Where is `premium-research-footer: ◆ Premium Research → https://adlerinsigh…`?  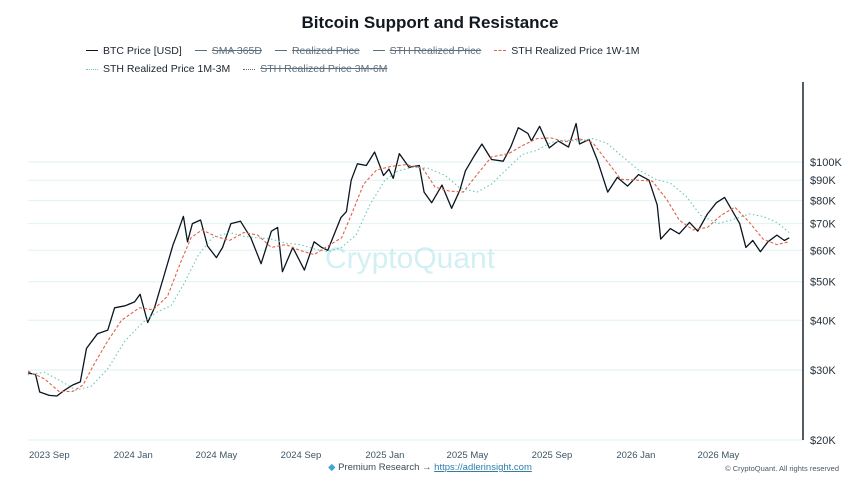 premium-research-footer: ◆ Premium Research → https://adlerinsigh… is located at coordinates (430, 467).